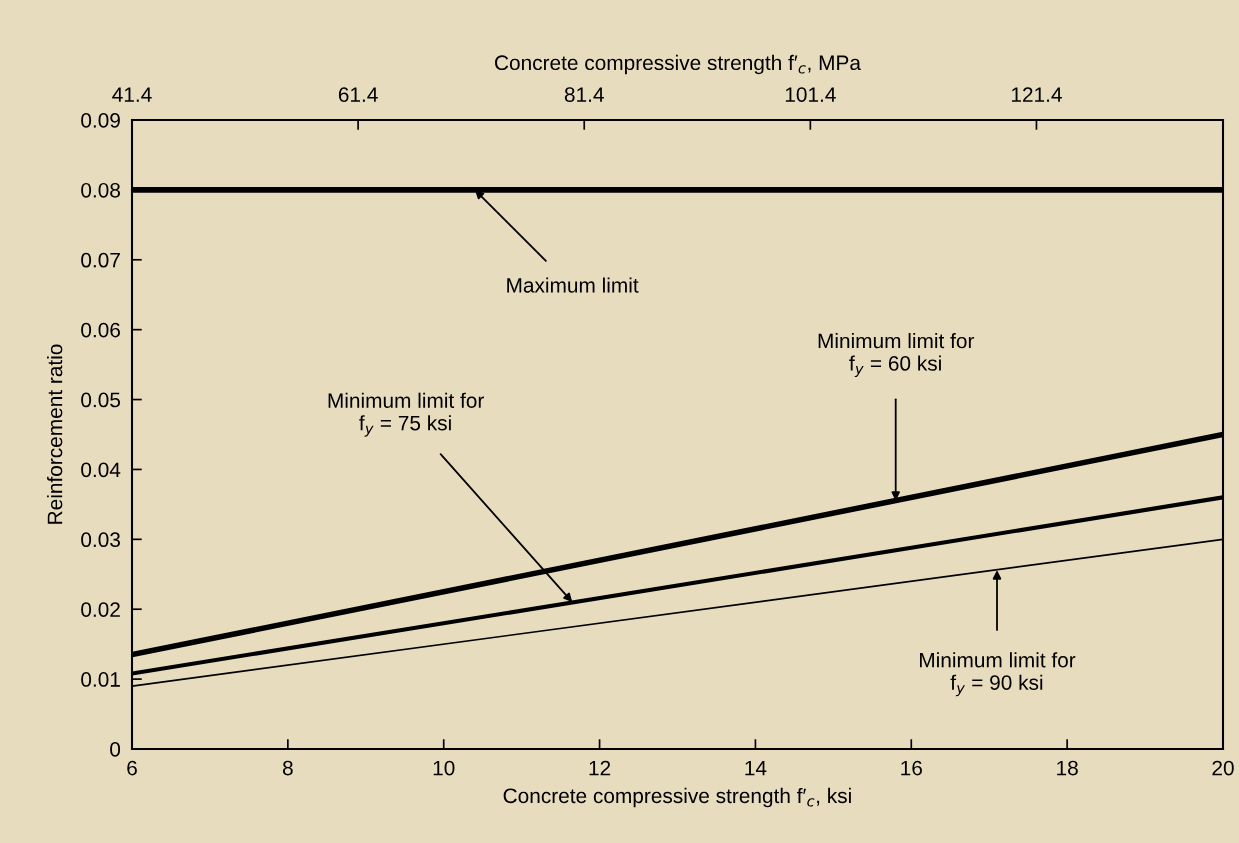 The image size is (1239, 843). Describe the element at coordinates (810, 94) in the screenshot. I see `x2-tick-label: 101.4` at that location.